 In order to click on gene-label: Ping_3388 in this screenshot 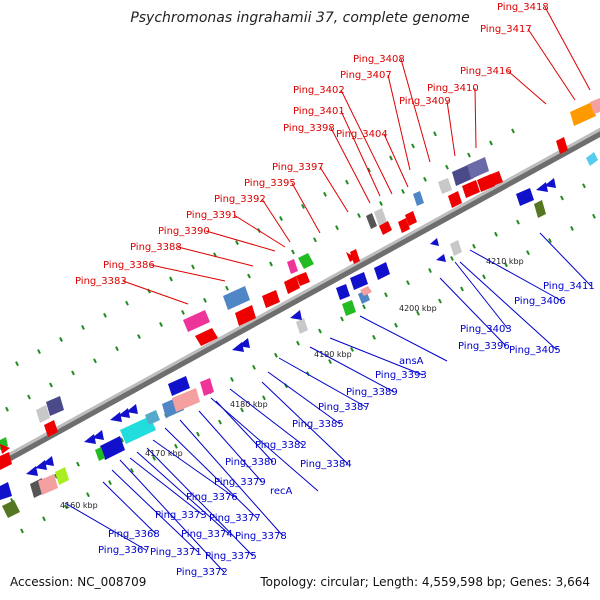, I will do `click(156, 247)`.